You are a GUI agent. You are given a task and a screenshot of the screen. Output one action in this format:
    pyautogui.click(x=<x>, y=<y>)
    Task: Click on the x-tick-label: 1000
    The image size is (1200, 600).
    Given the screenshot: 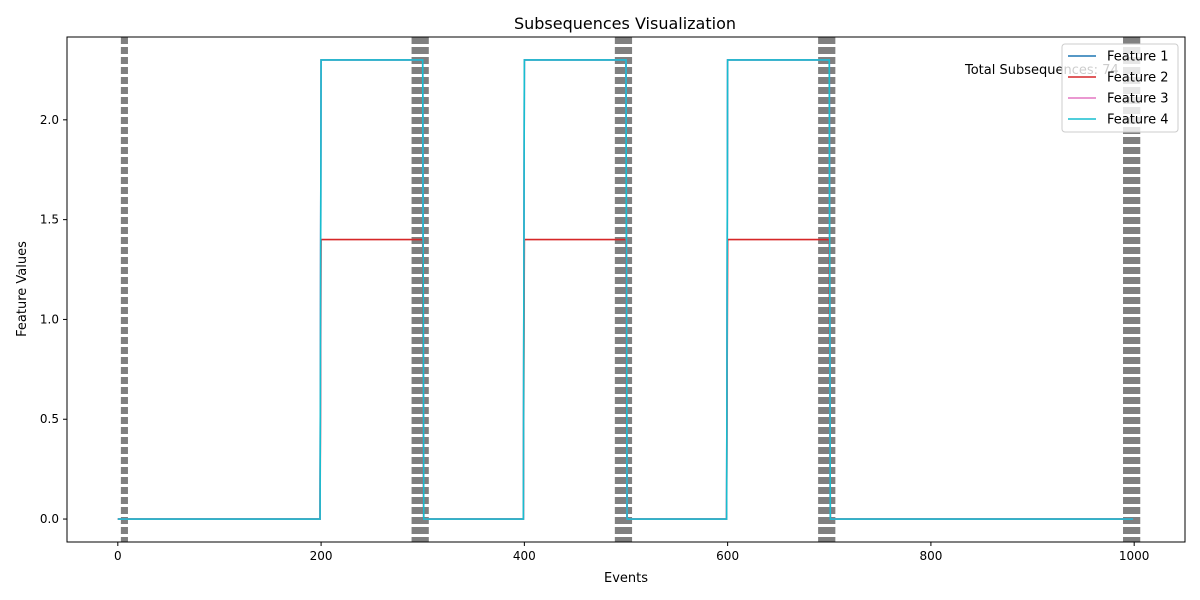 What is the action you would take?
    pyautogui.click(x=1134, y=556)
    